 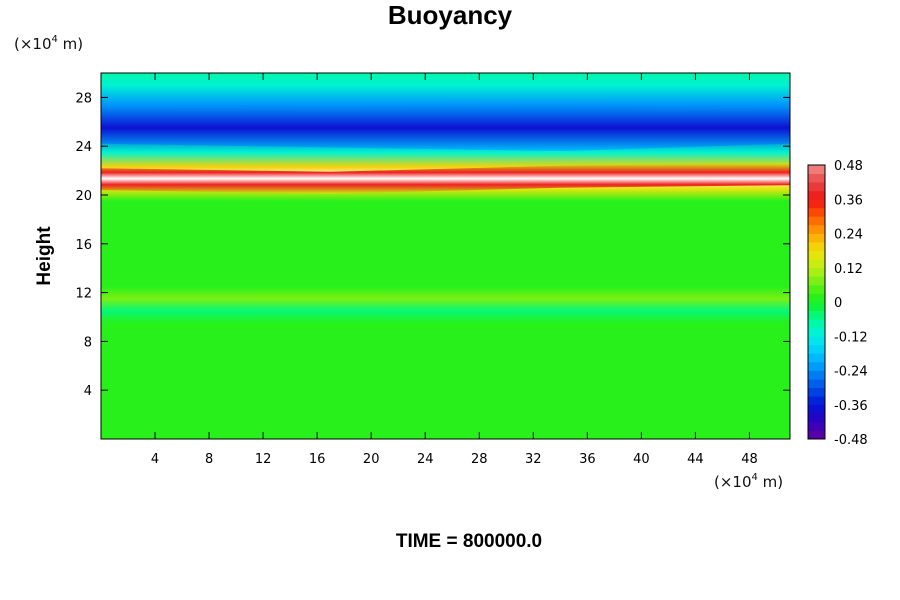 I want to click on x-tick-label: 12, so click(x=263, y=459).